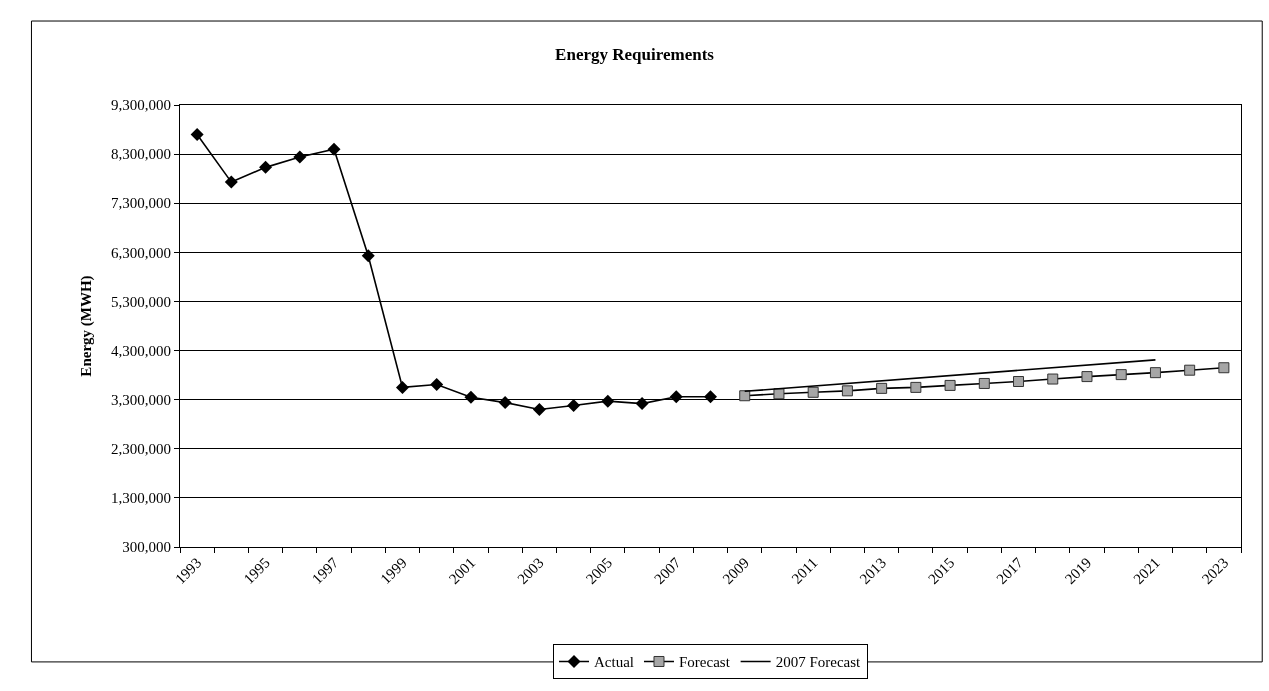 This screenshot has height=691, width=1269. What do you see at coordinates (141, 203) in the screenshot?
I see `y-tick-label: 7,300,000` at bounding box center [141, 203].